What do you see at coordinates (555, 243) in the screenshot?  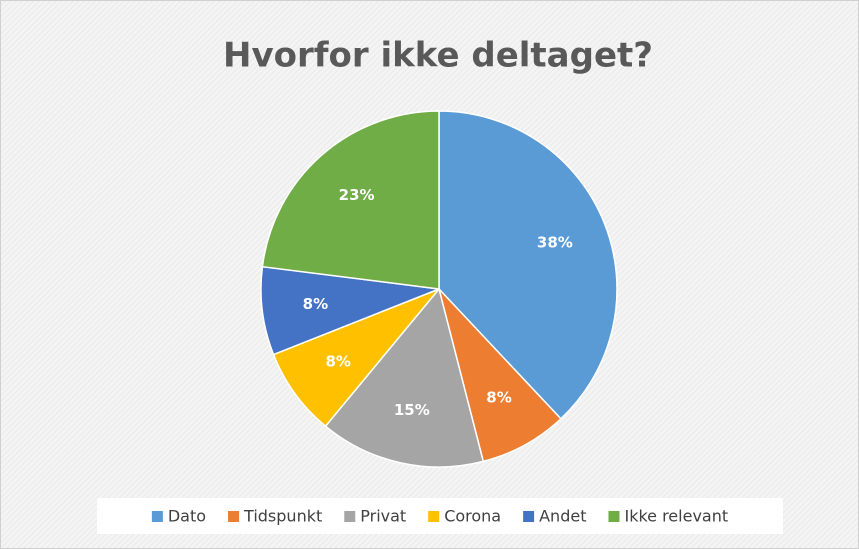 I see `data-label: 38%` at bounding box center [555, 243].